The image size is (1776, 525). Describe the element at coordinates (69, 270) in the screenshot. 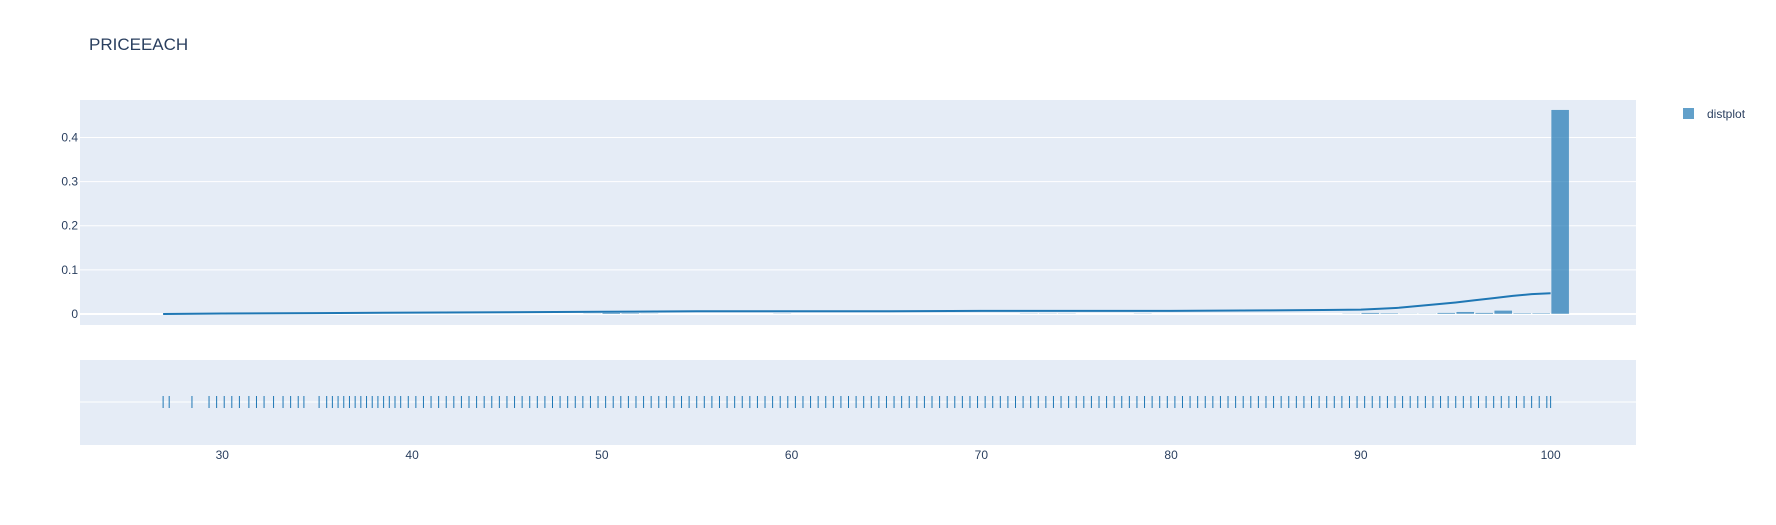

I see `y-tick-label: 0.1` at that location.